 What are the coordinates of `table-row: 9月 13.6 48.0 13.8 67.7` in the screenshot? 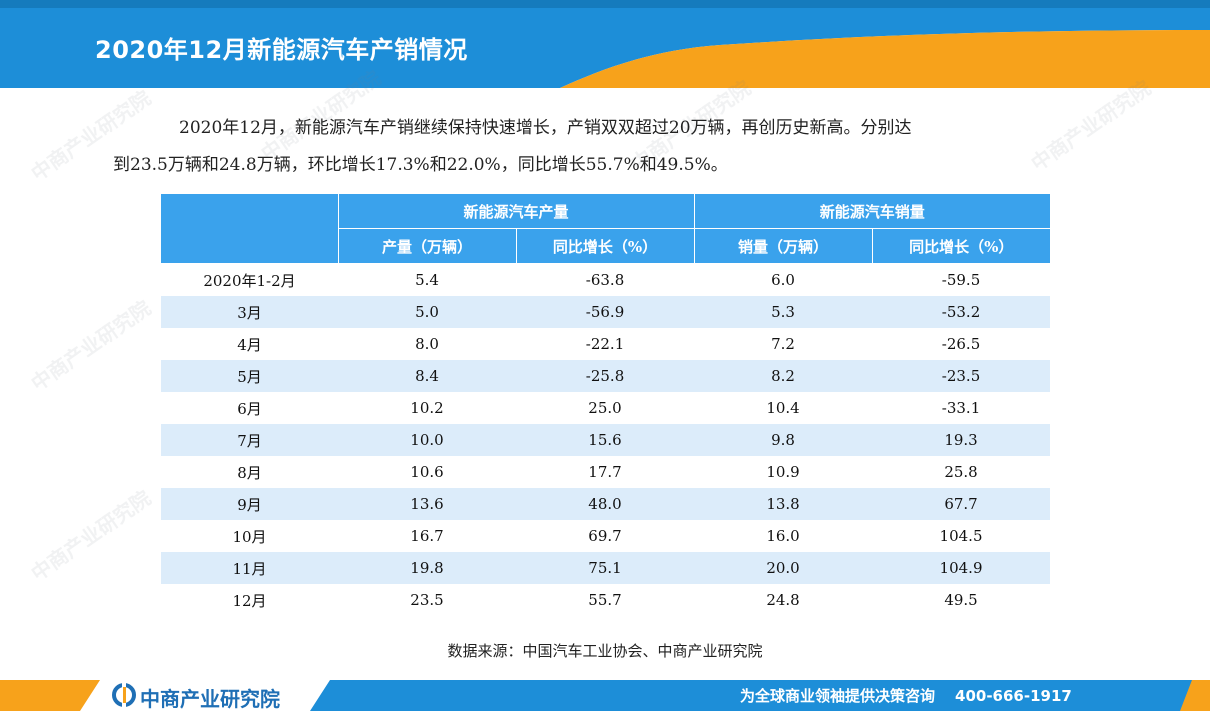 It's located at (606, 504).